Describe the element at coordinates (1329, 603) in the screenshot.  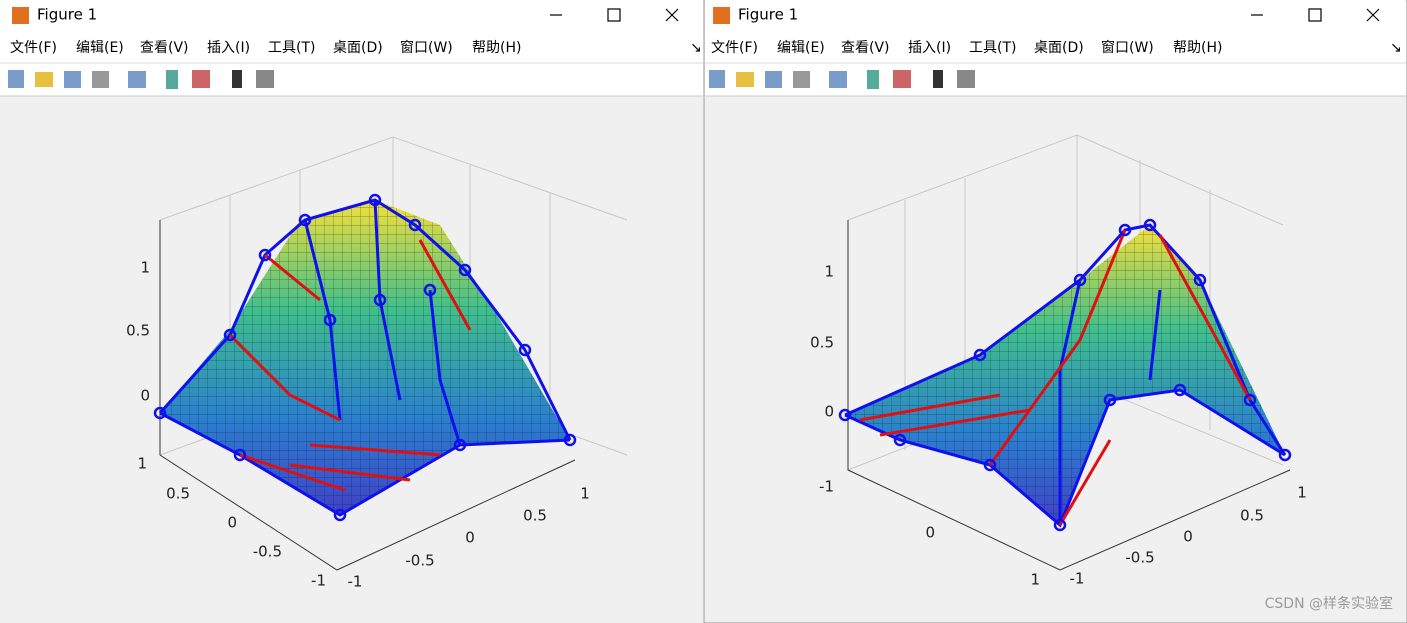
I see `watermark: CSDN @样条实验室` at that location.